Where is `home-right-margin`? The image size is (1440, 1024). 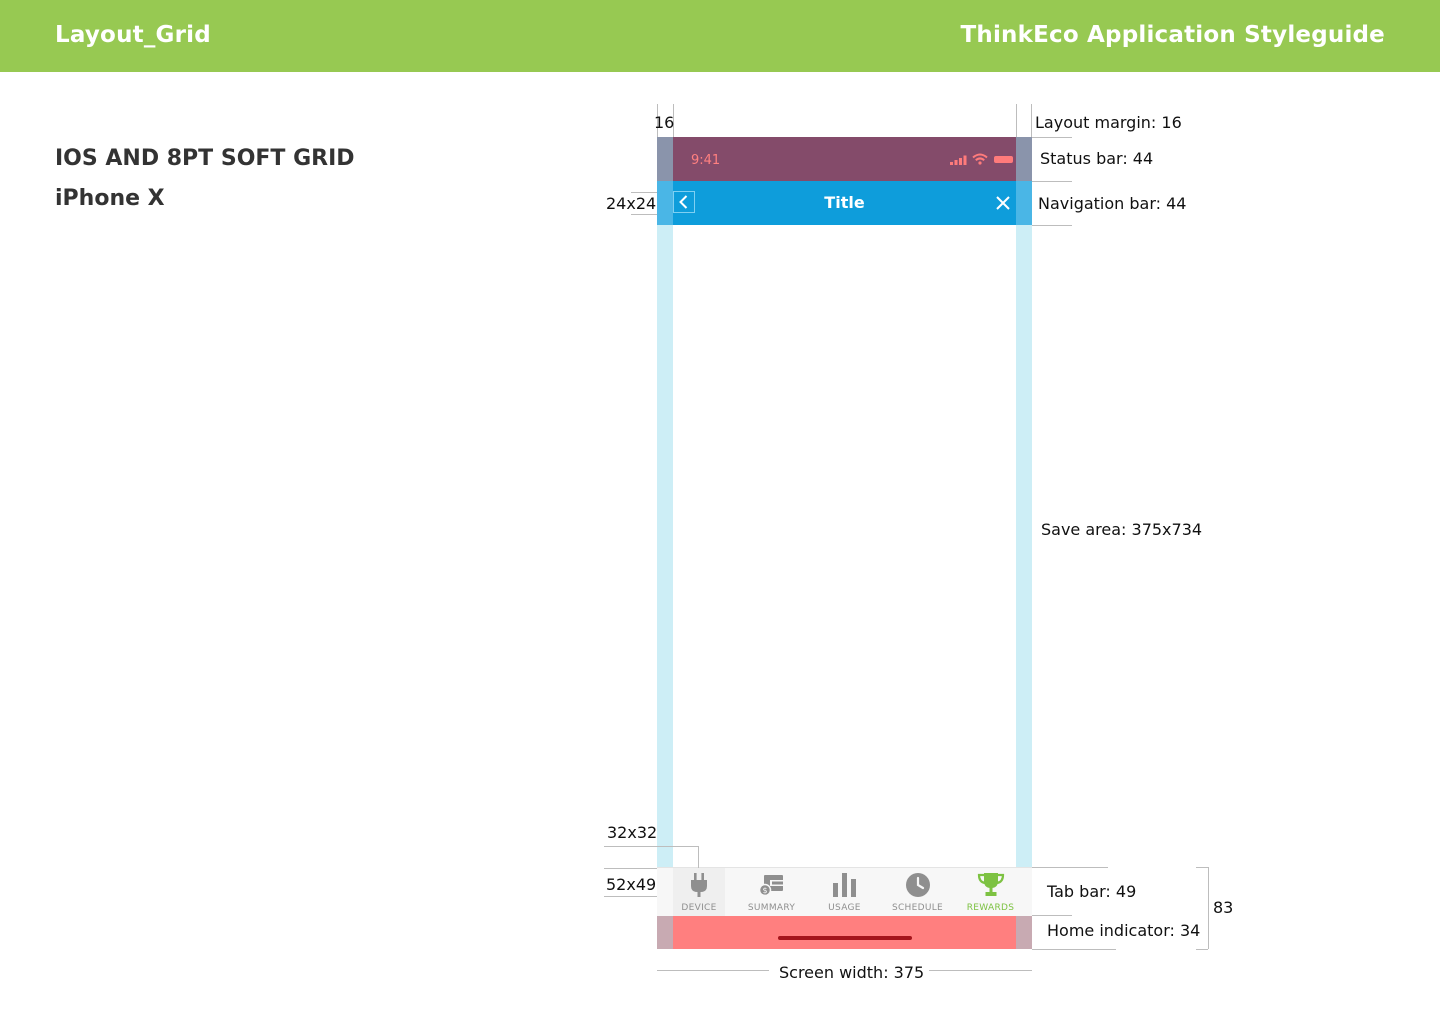 home-right-margin is located at coordinates (1024, 932).